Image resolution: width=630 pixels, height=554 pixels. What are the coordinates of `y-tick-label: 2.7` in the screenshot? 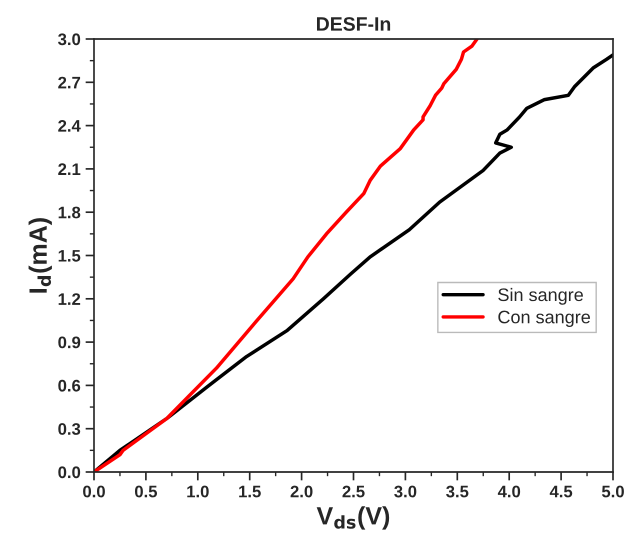 It's located at (69, 82).